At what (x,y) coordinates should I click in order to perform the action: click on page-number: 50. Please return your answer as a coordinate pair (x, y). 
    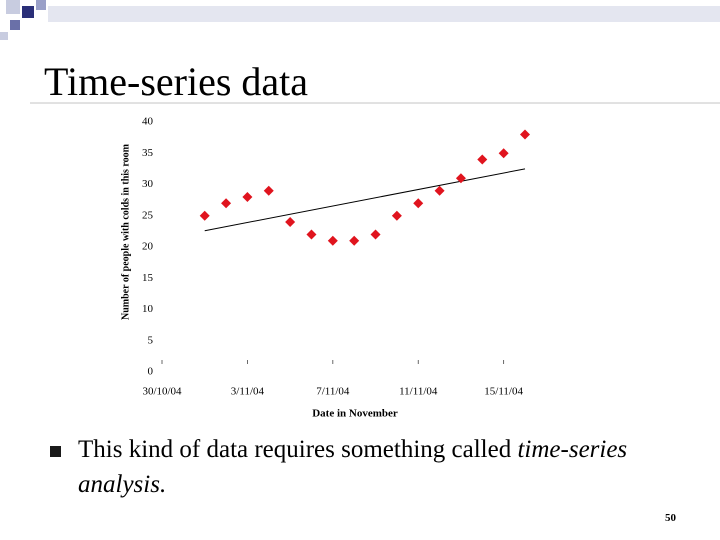
    Looking at the image, I should click on (670, 518).